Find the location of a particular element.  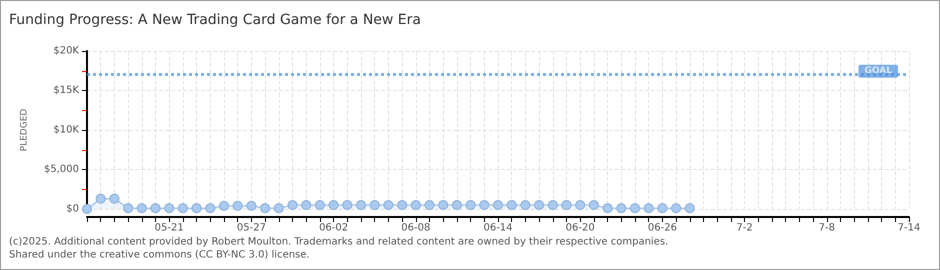

y-tick-label: $15K is located at coordinates (66, 90).